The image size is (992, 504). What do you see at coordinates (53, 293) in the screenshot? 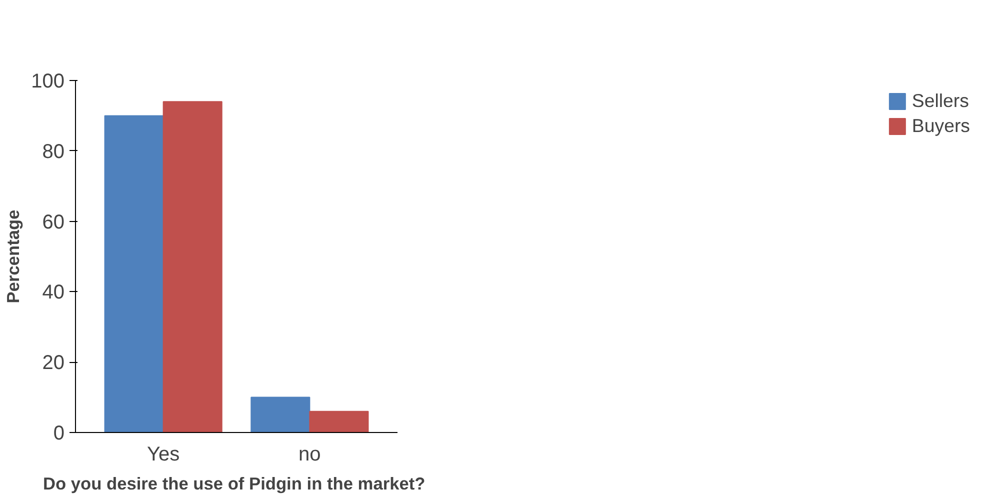
I see `y-tick-label: 40` at bounding box center [53, 293].